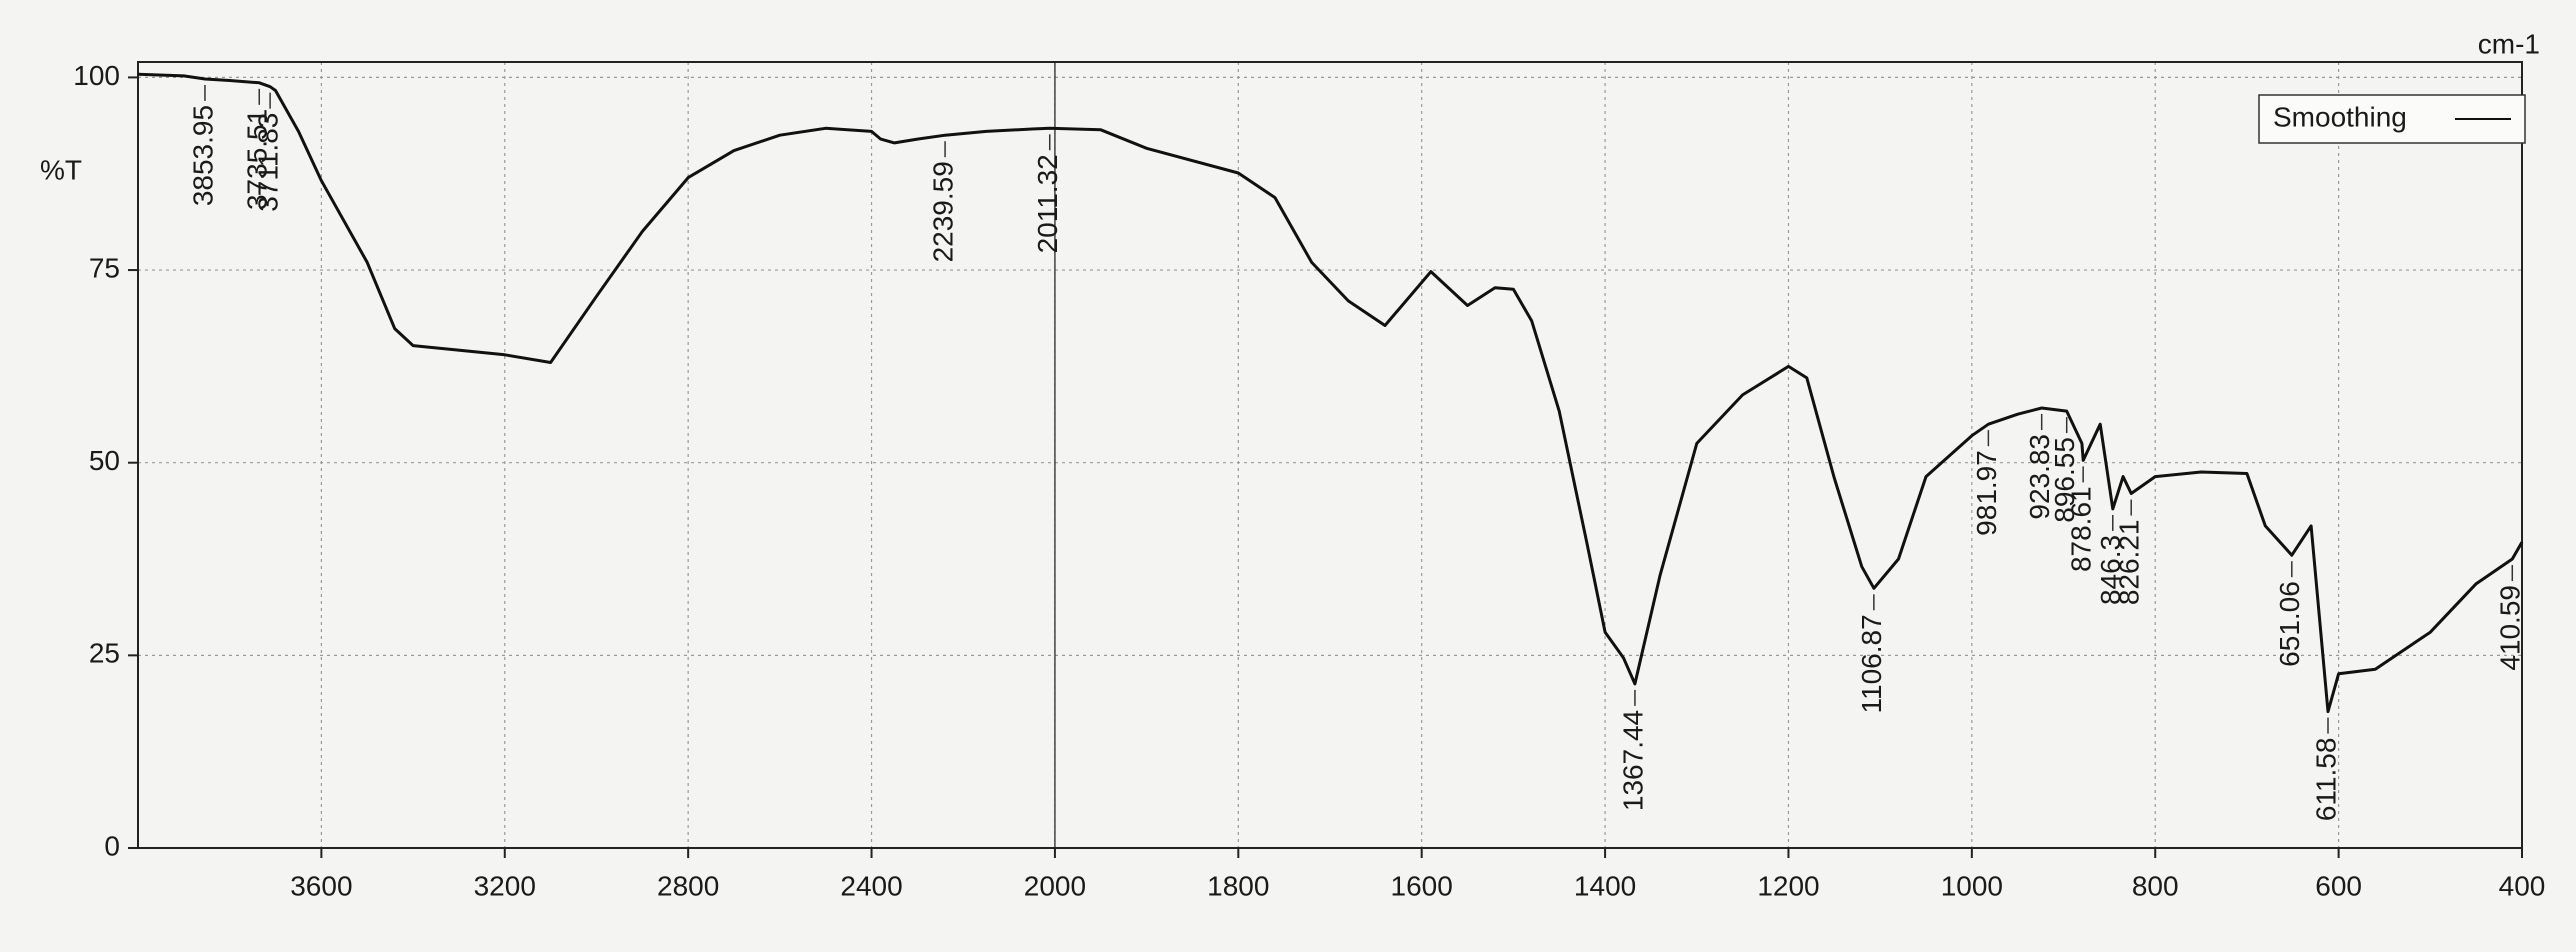 The width and height of the screenshot is (2576, 952). Describe the element at coordinates (2129, 563) in the screenshot. I see `peak-label: 826.21` at that location.